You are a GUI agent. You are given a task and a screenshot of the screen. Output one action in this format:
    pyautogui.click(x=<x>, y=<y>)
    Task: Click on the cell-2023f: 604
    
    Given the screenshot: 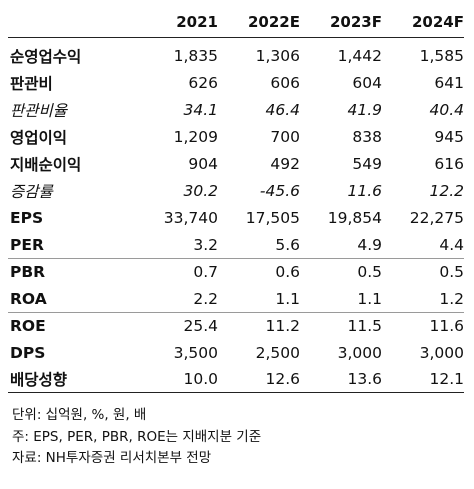 What is the action you would take?
    pyautogui.click(x=367, y=82)
    